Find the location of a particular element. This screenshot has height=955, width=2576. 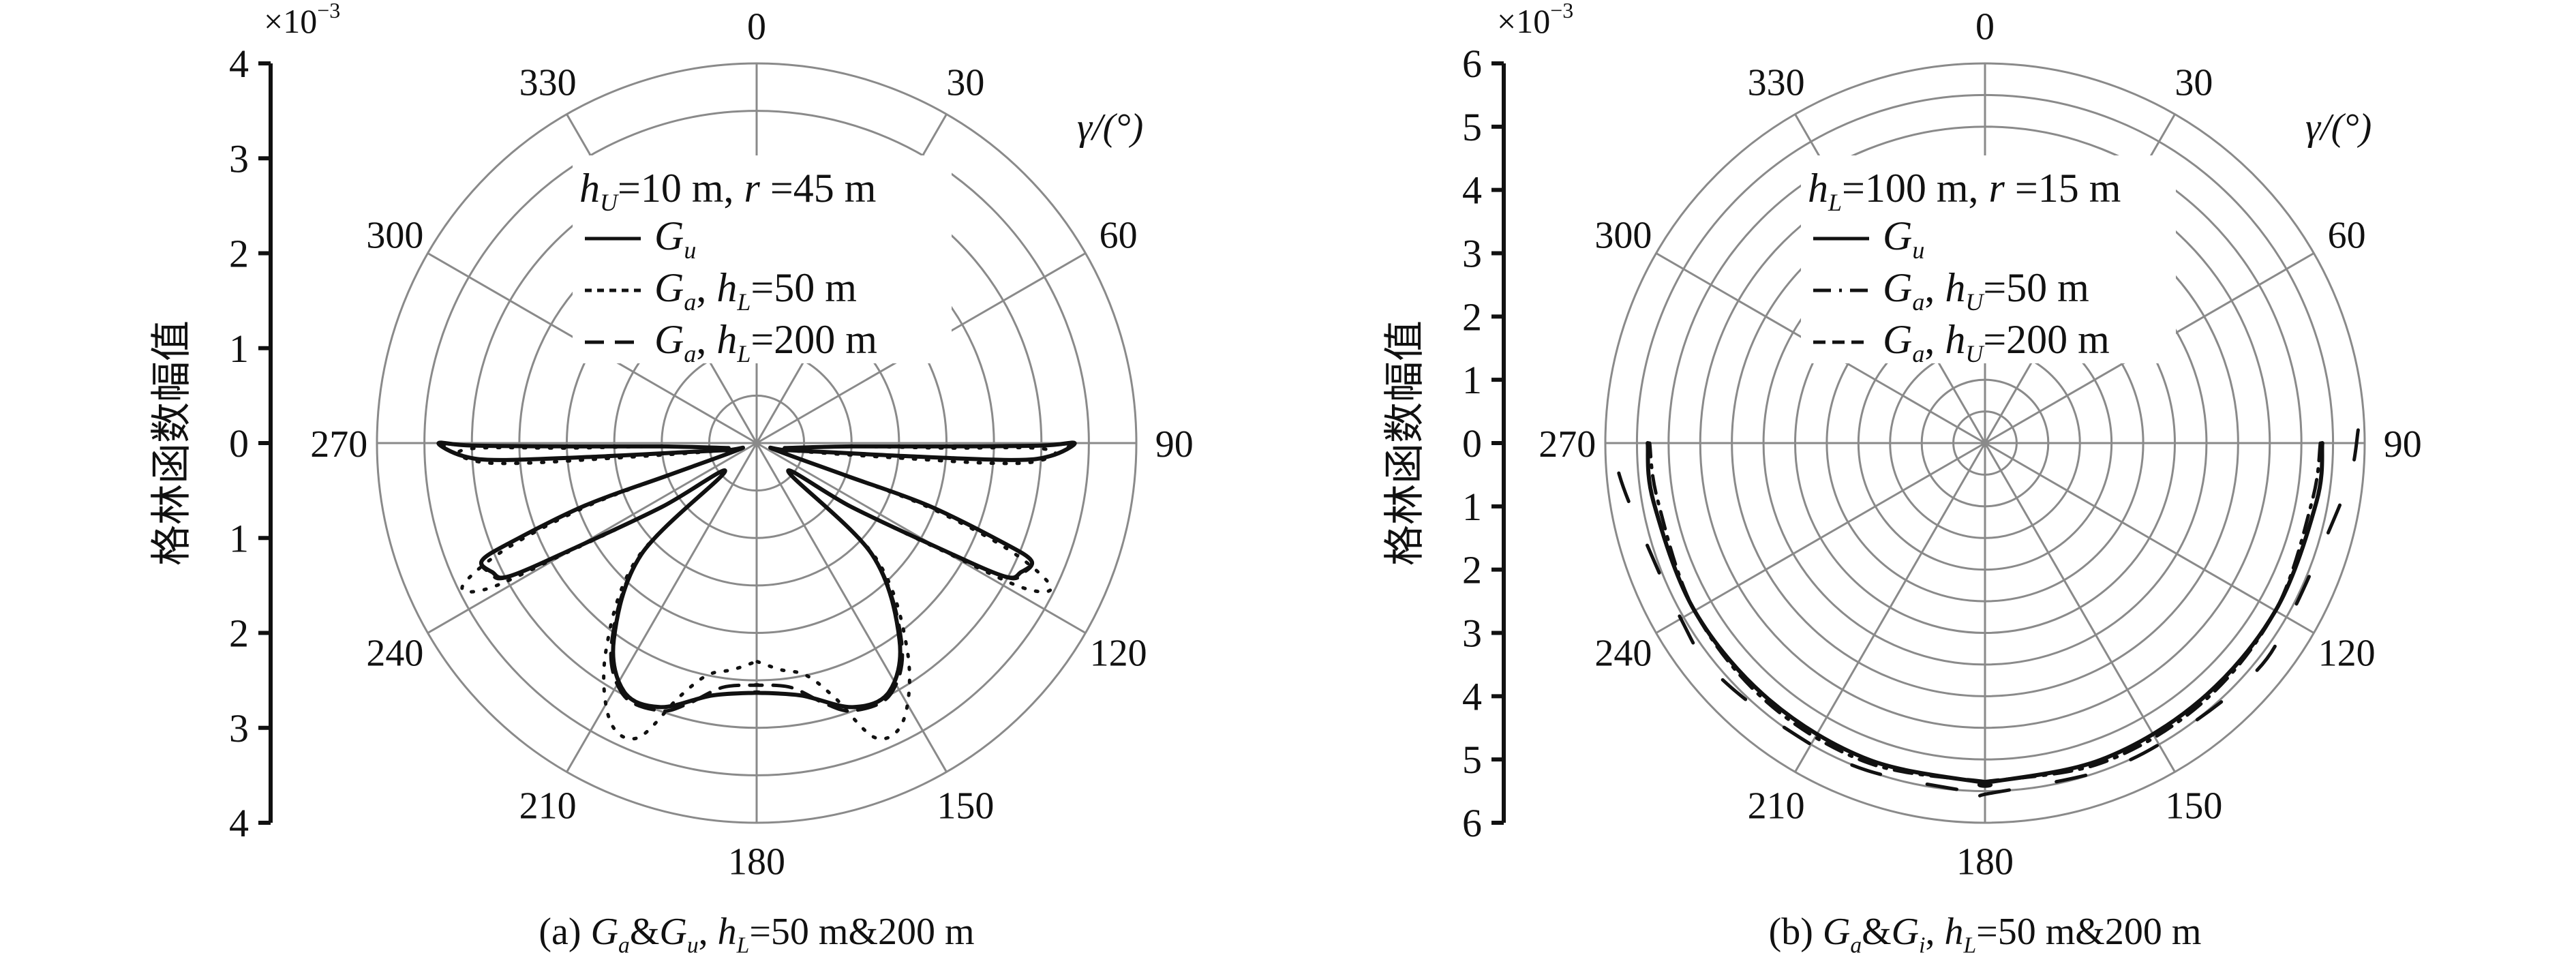

legend-title-part: U is located at coordinates (610, 202).